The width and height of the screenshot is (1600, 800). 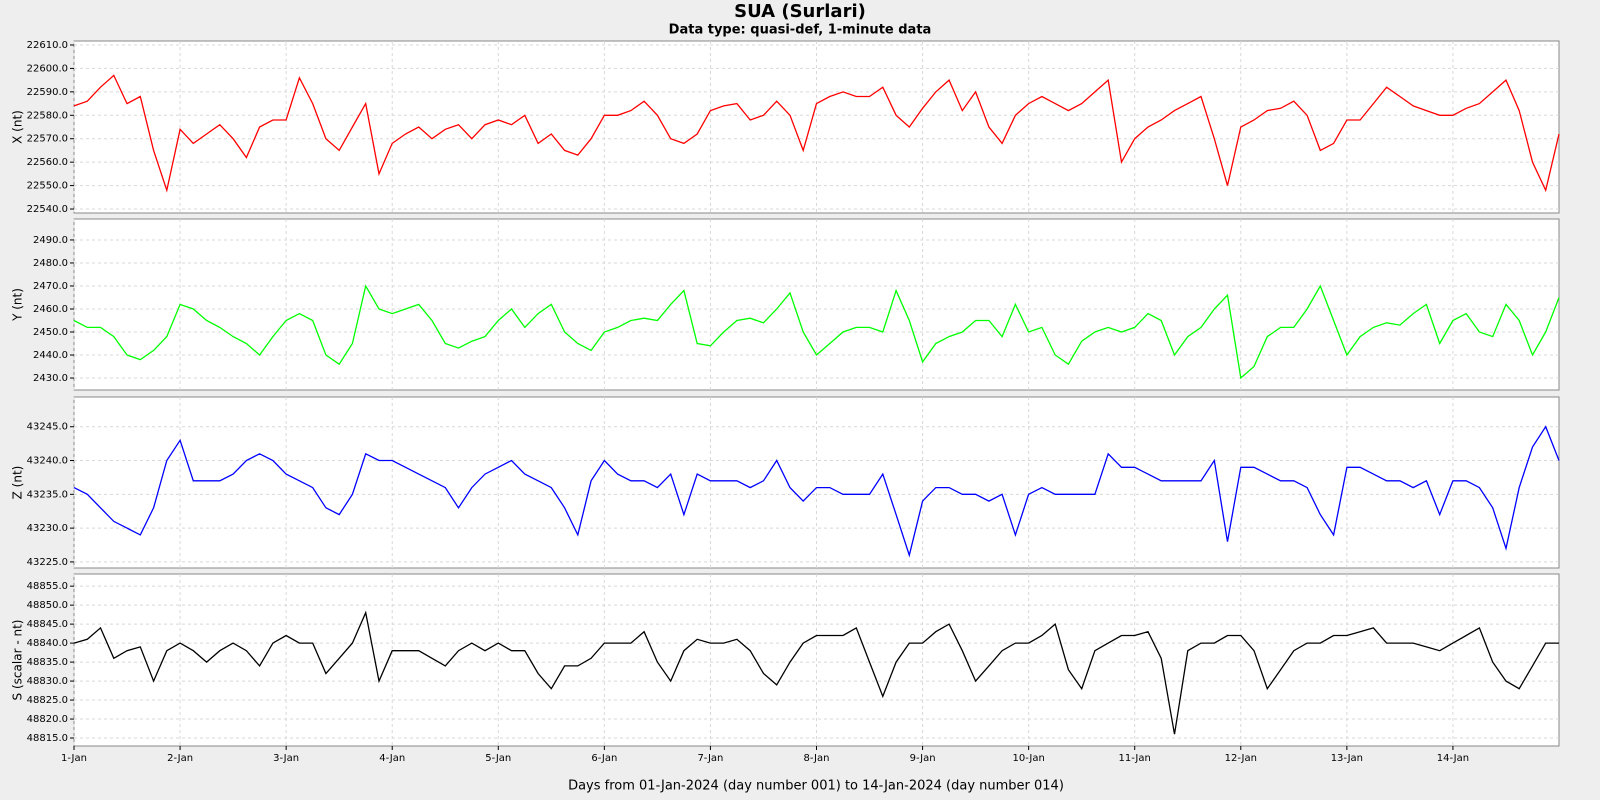 I want to click on y-tick-label: 43235.0, so click(x=47, y=494).